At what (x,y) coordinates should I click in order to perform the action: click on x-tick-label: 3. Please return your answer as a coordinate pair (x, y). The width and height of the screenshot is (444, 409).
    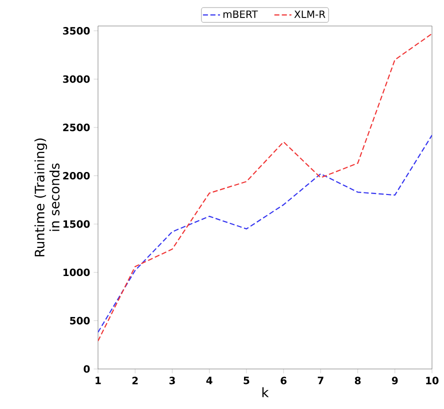
    Looking at the image, I should click on (172, 380).